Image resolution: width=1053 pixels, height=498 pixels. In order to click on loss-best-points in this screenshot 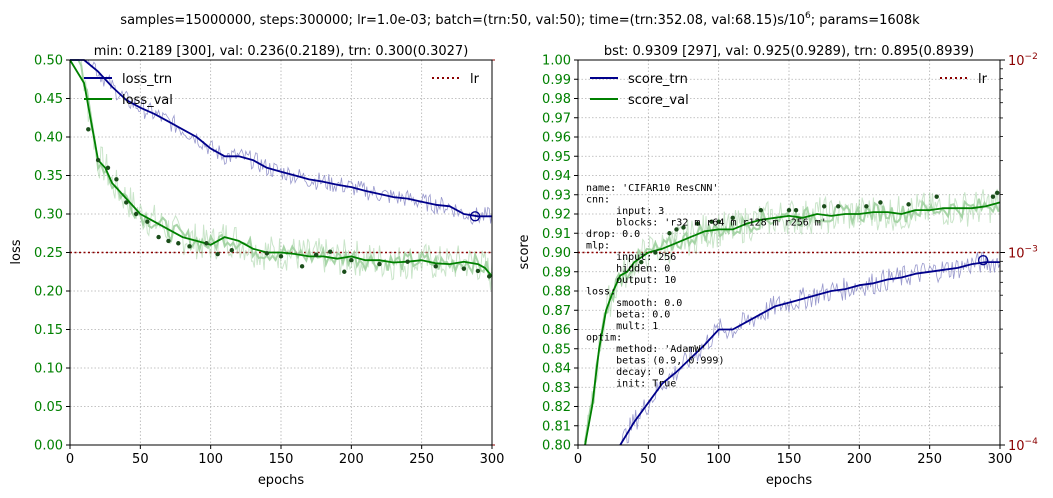, I will do `click(289, 203)`.